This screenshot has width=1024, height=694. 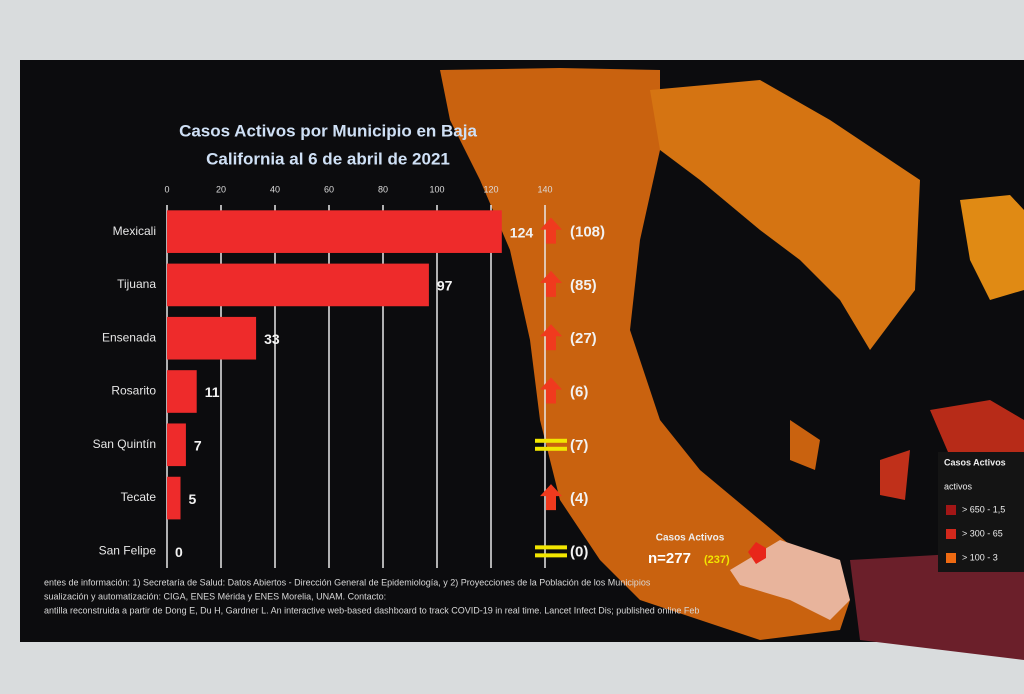 What do you see at coordinates (690, 538) in the screenshot?
I see `total-title: Casos Activos` at bounding box center [690, 538].